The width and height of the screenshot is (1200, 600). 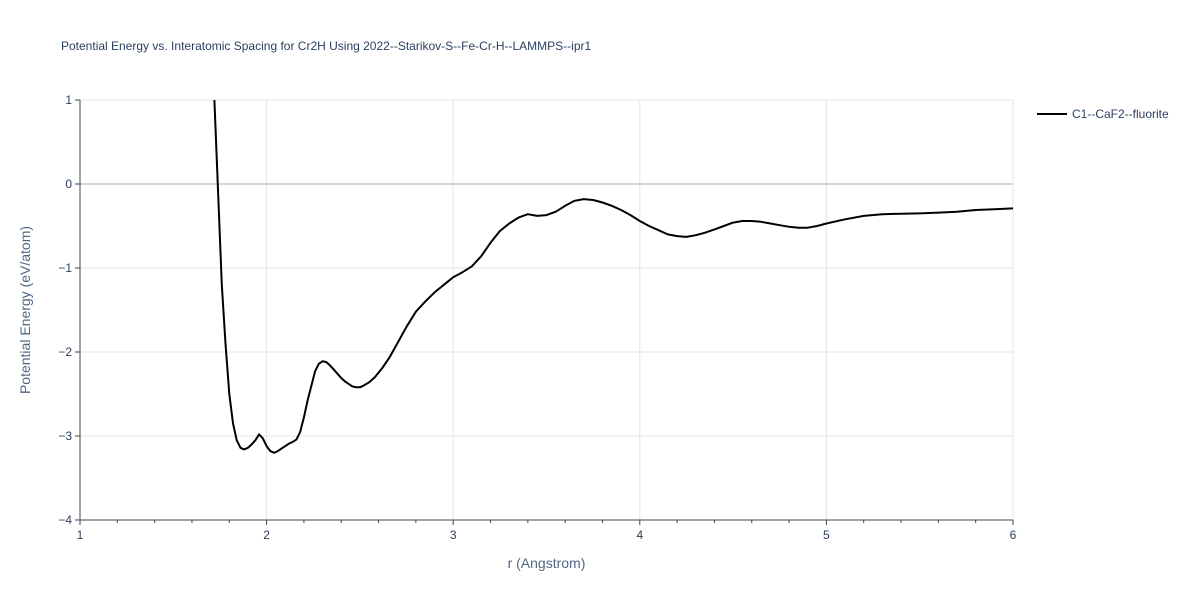 I want to click on y-axis-ticks: 1 0 −1 −2 −3 −4, so click(x=69, y=310).